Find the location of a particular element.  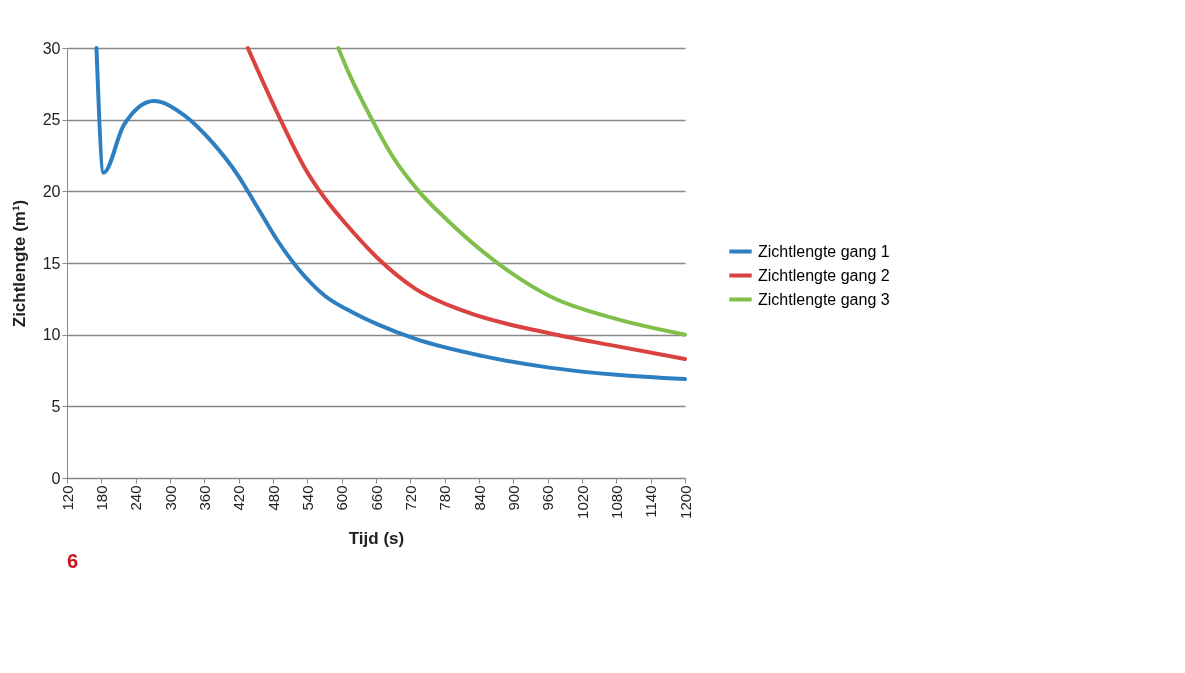

x-tick-label: 1080 is located at coordinates (616, 502).